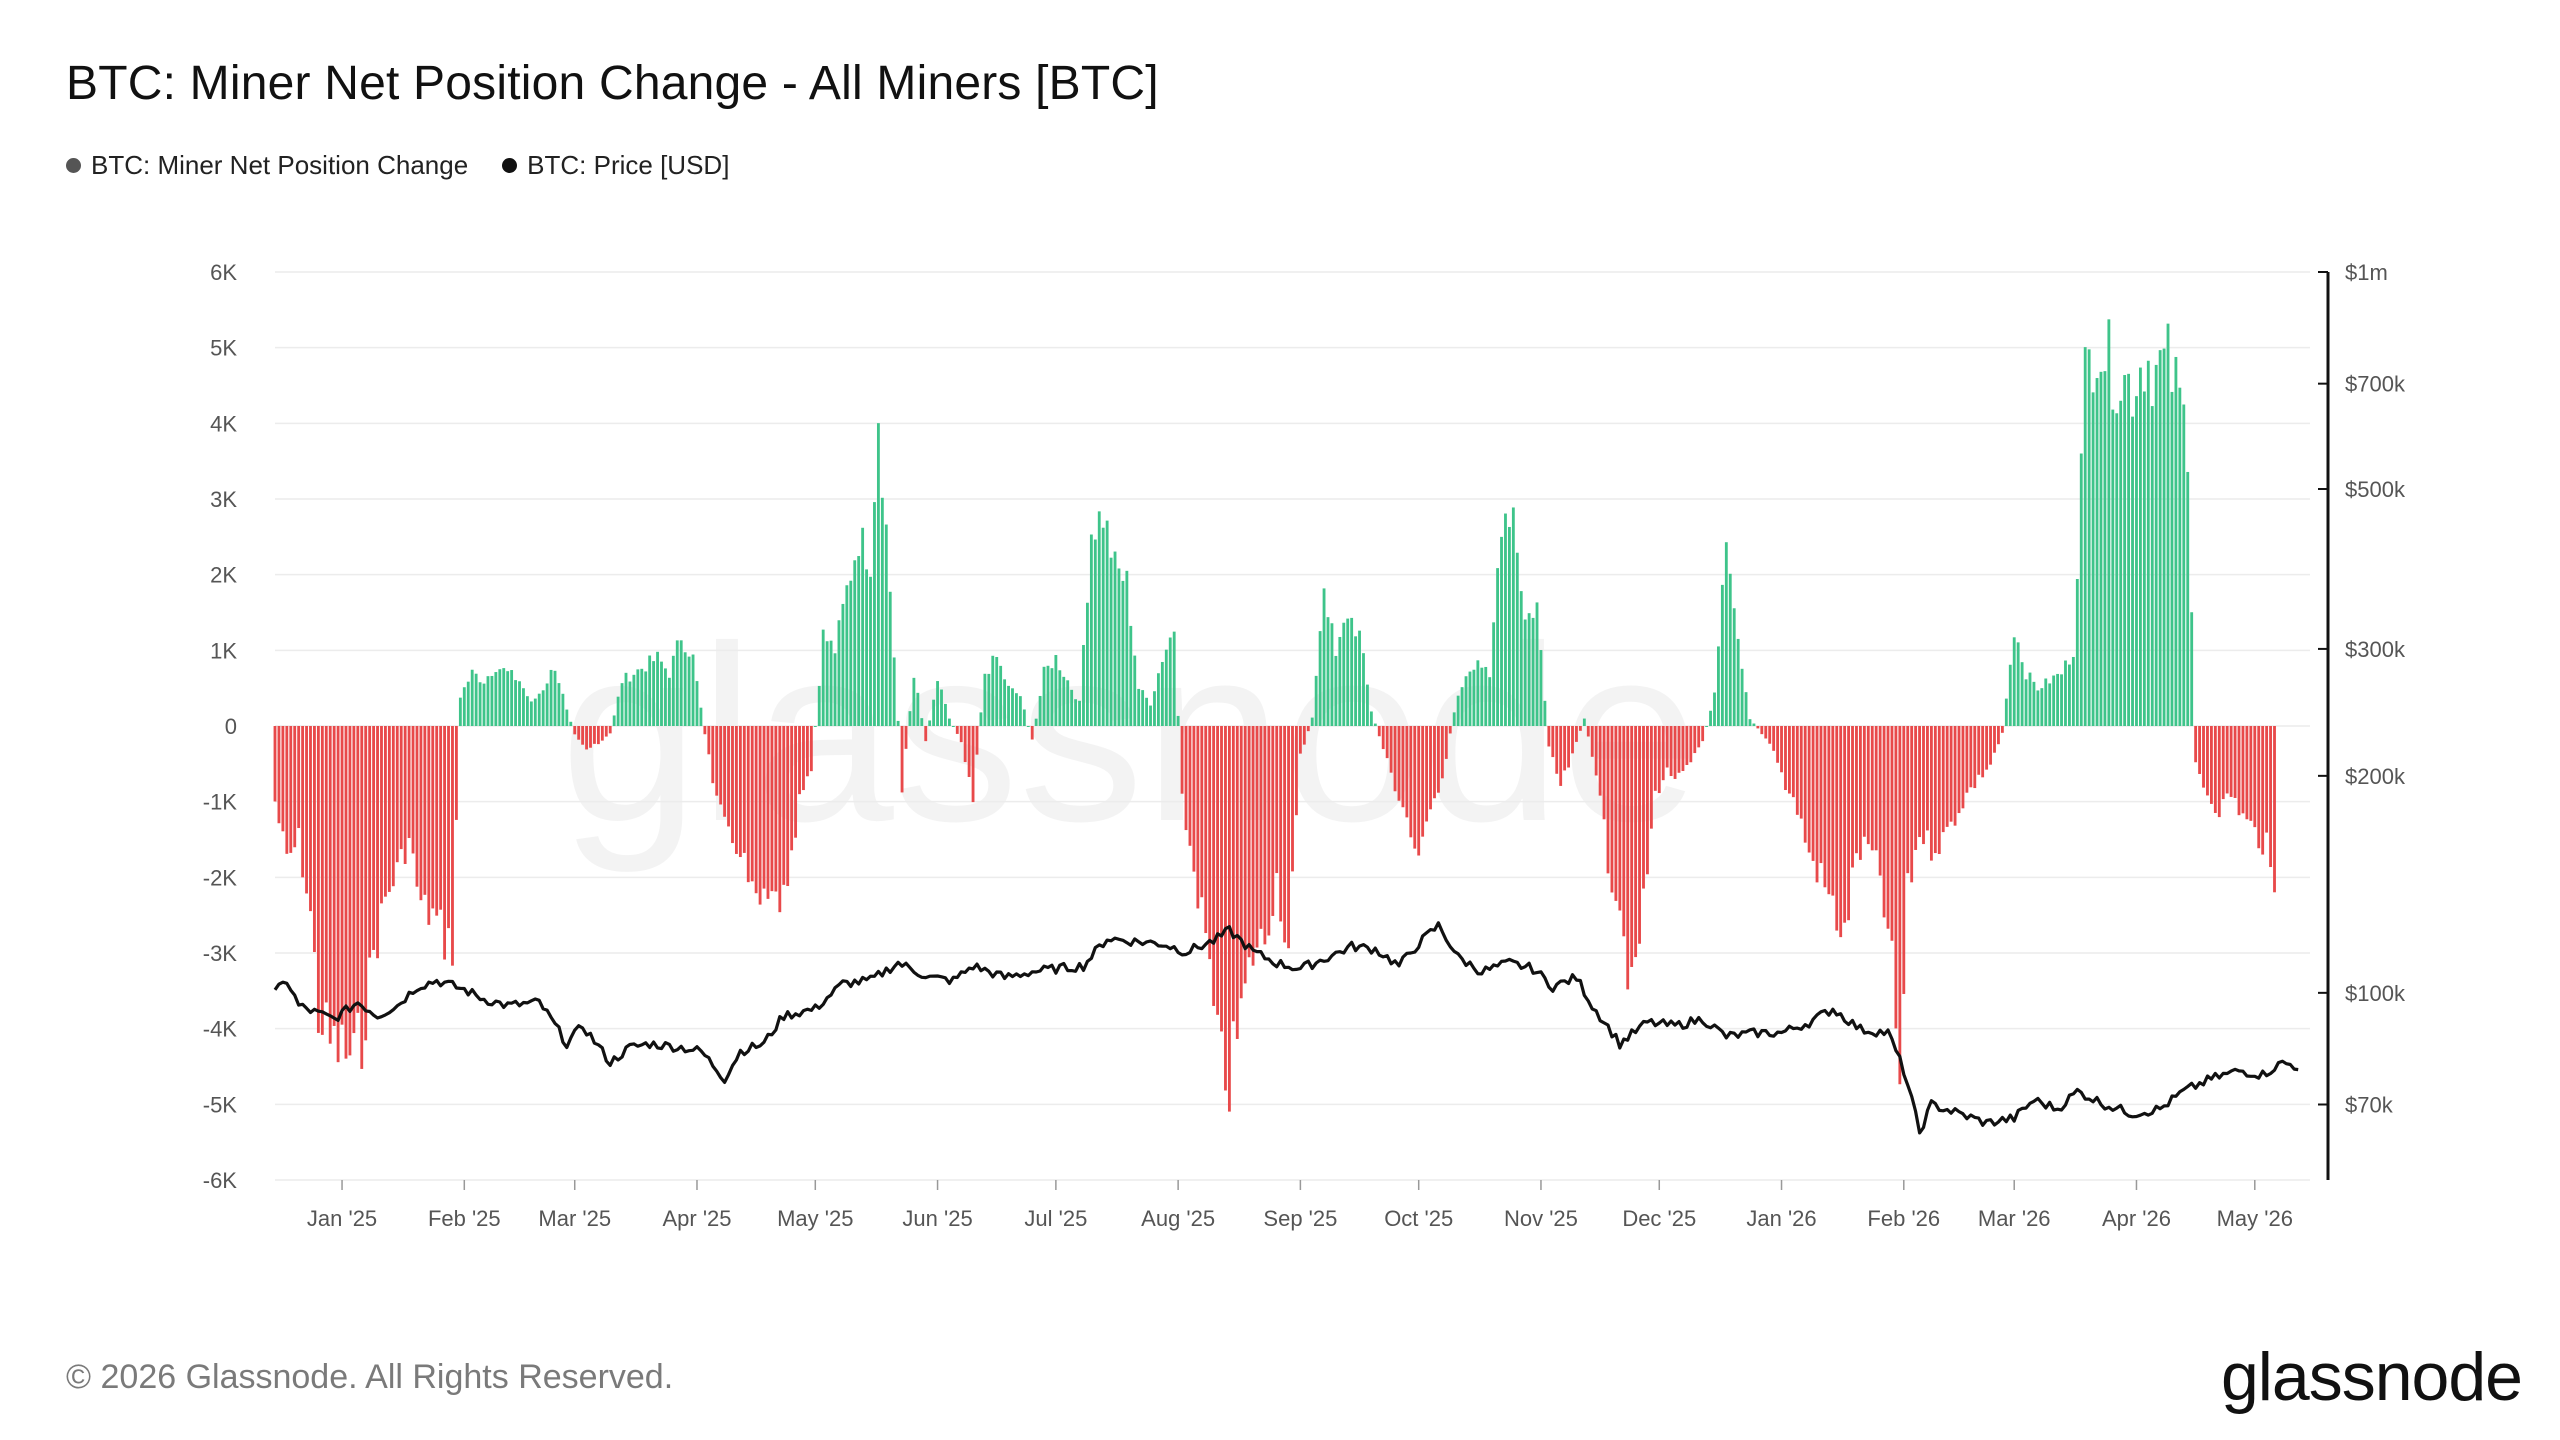  Describe the element at coordinates (2371, 1377) in the screenshot. I see `glassnode-logo: glassnode` at that location.